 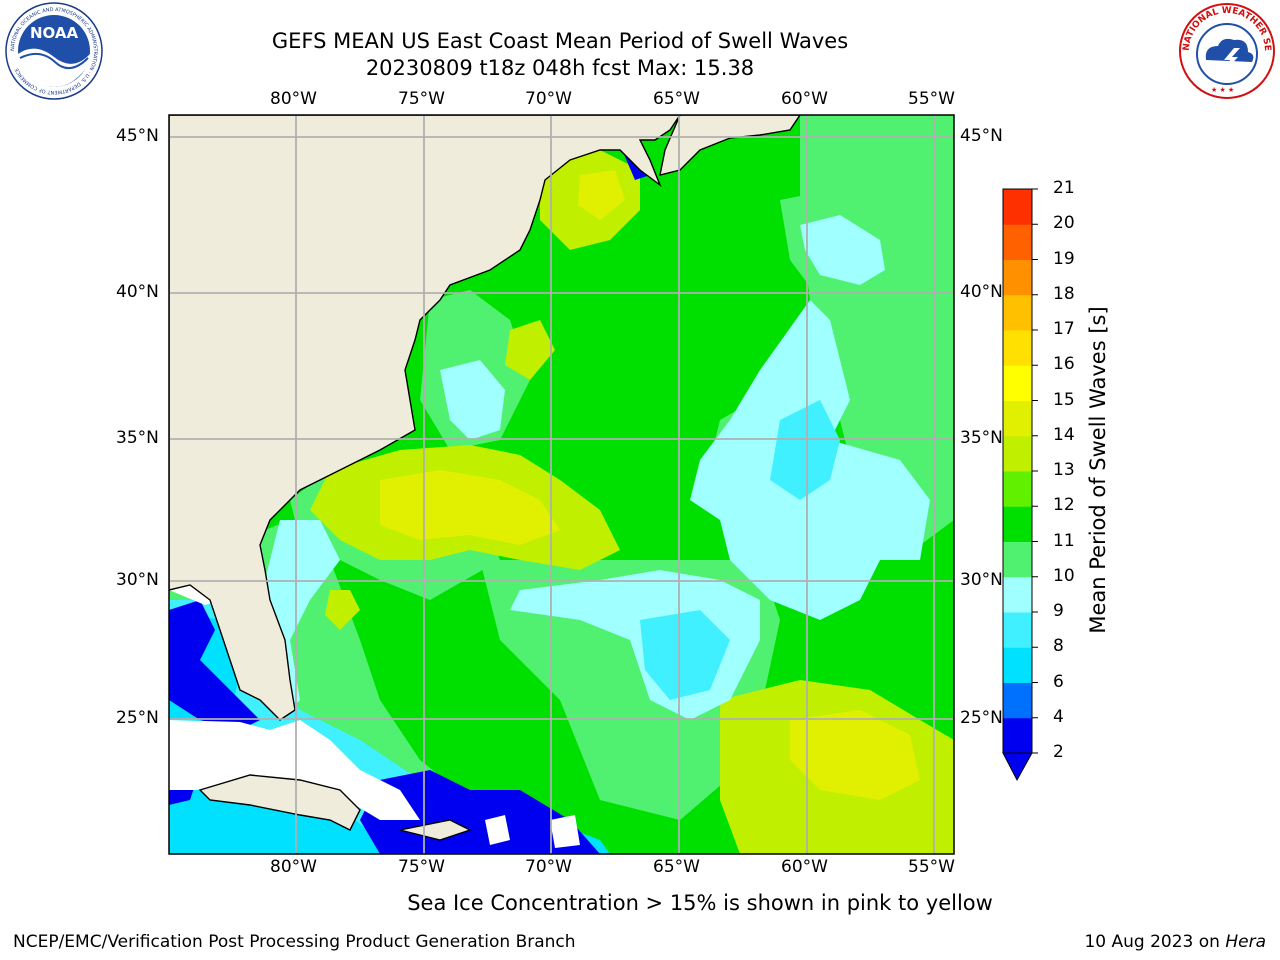 What do you see at coordinates (676, 99) in the screenshot?
I see `lon-label-top: 65°W` at bounding box center [676, 99].